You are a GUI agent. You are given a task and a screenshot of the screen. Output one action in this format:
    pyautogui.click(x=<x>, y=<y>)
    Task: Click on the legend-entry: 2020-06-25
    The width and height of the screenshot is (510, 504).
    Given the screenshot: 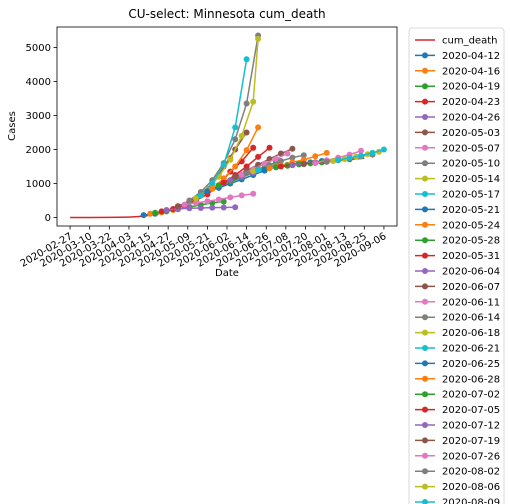 What is the action you would take?
    pyautogui.click(x=457, y=364)
    